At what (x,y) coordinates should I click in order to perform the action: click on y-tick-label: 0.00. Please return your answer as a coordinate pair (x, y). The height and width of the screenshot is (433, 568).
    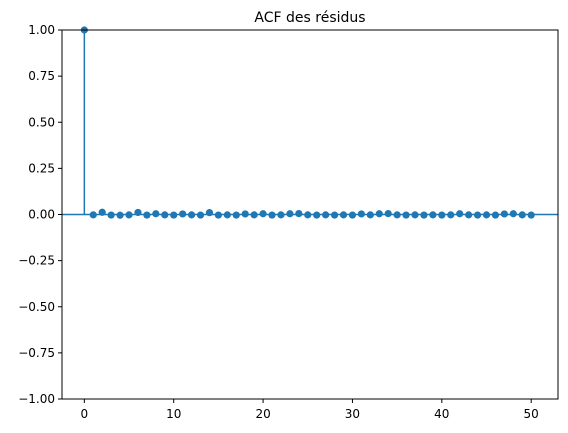
    Looking at the image, I should click on (41, 215).